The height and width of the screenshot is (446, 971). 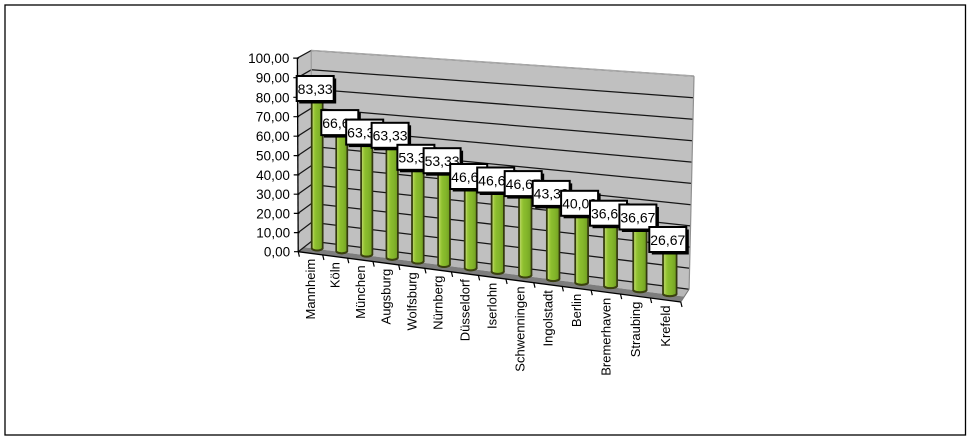 What do you see at coordinates (635, 330) in the screenshot?
I see `svg-text: Straubing` at bounding box center [635, 330].